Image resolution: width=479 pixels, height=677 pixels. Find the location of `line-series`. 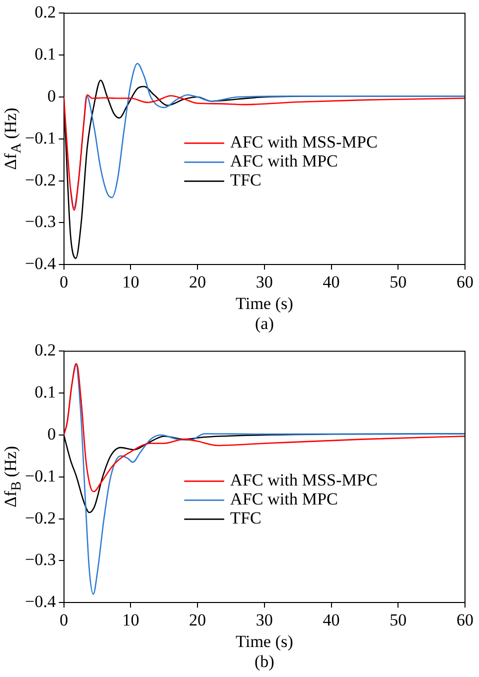

line-series is located at coordinates (264, 152).